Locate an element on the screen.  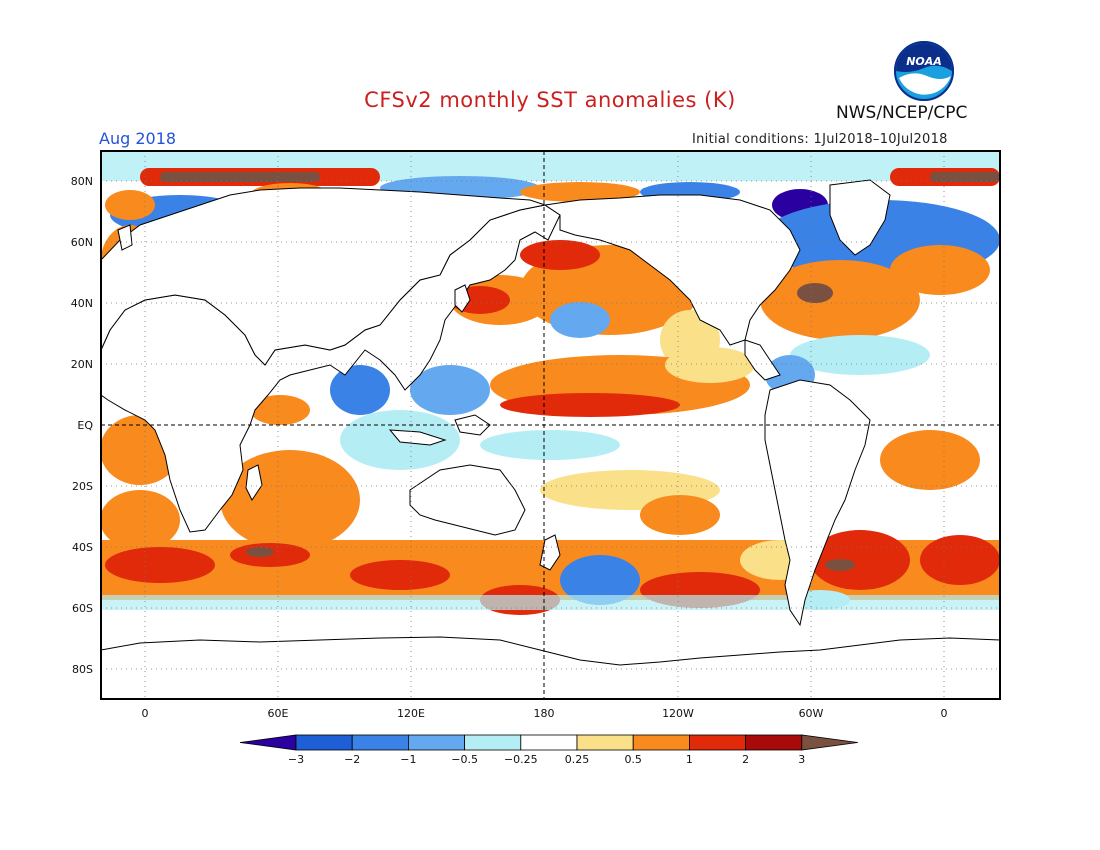
colorbar-label: −0.25 is located at coordinates (521, 759).